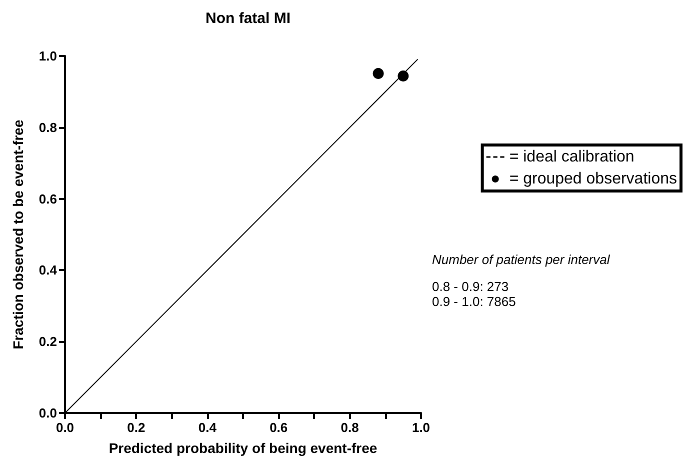 The height and width of the screenshot is (470, 685). Describe the element at coordinates (521, 259) in the screenshot. I see `text: Number of patients per interval` at that location.